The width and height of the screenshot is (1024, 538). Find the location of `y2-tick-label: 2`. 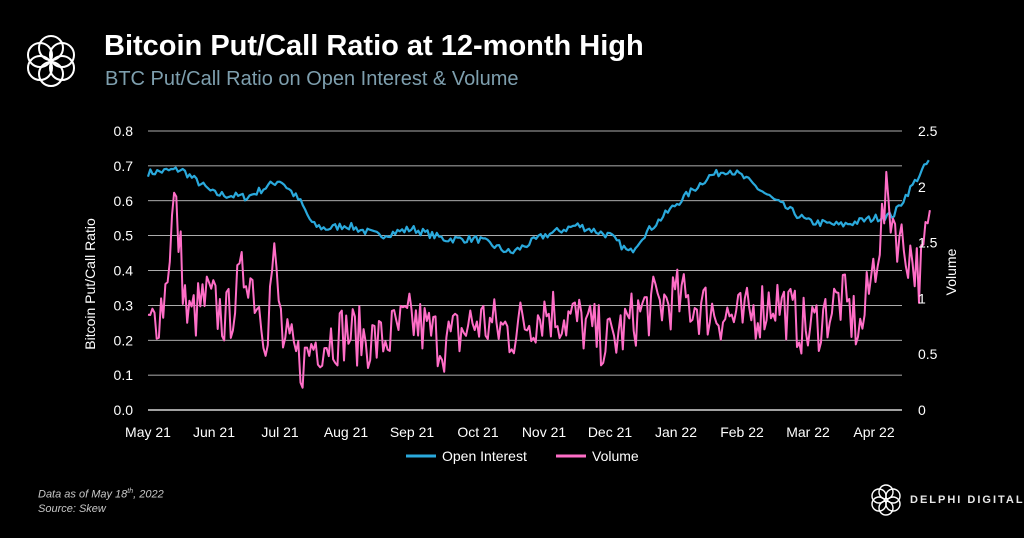

y2-tick-label: 2 is located at coordinates (922, 187).